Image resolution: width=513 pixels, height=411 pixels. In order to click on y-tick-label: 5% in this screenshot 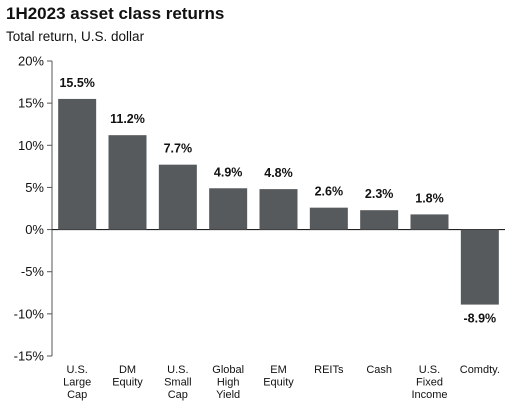, I will do `click(34, 187)`.